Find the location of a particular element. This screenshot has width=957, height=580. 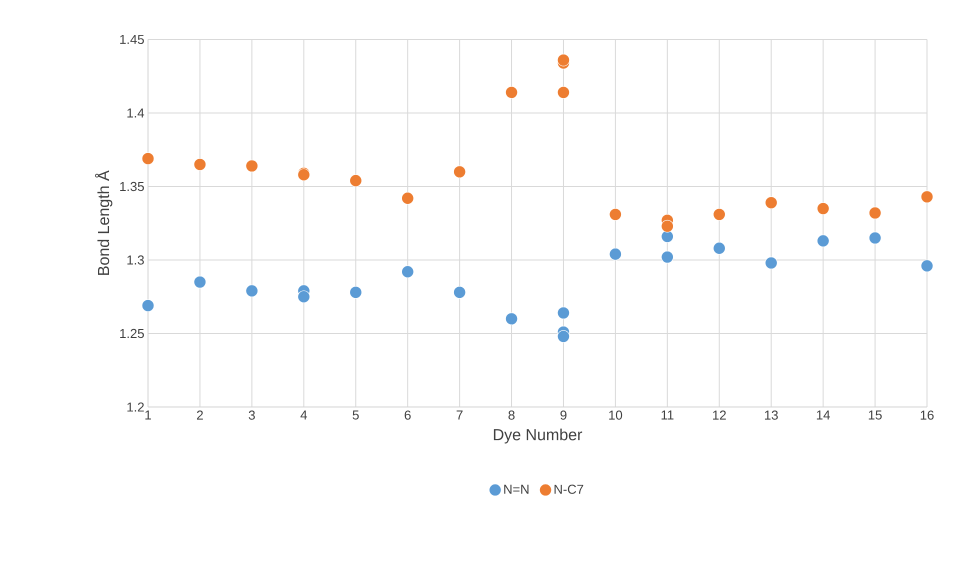

x-tick-label: 11 is located at coordinates (668, 415).